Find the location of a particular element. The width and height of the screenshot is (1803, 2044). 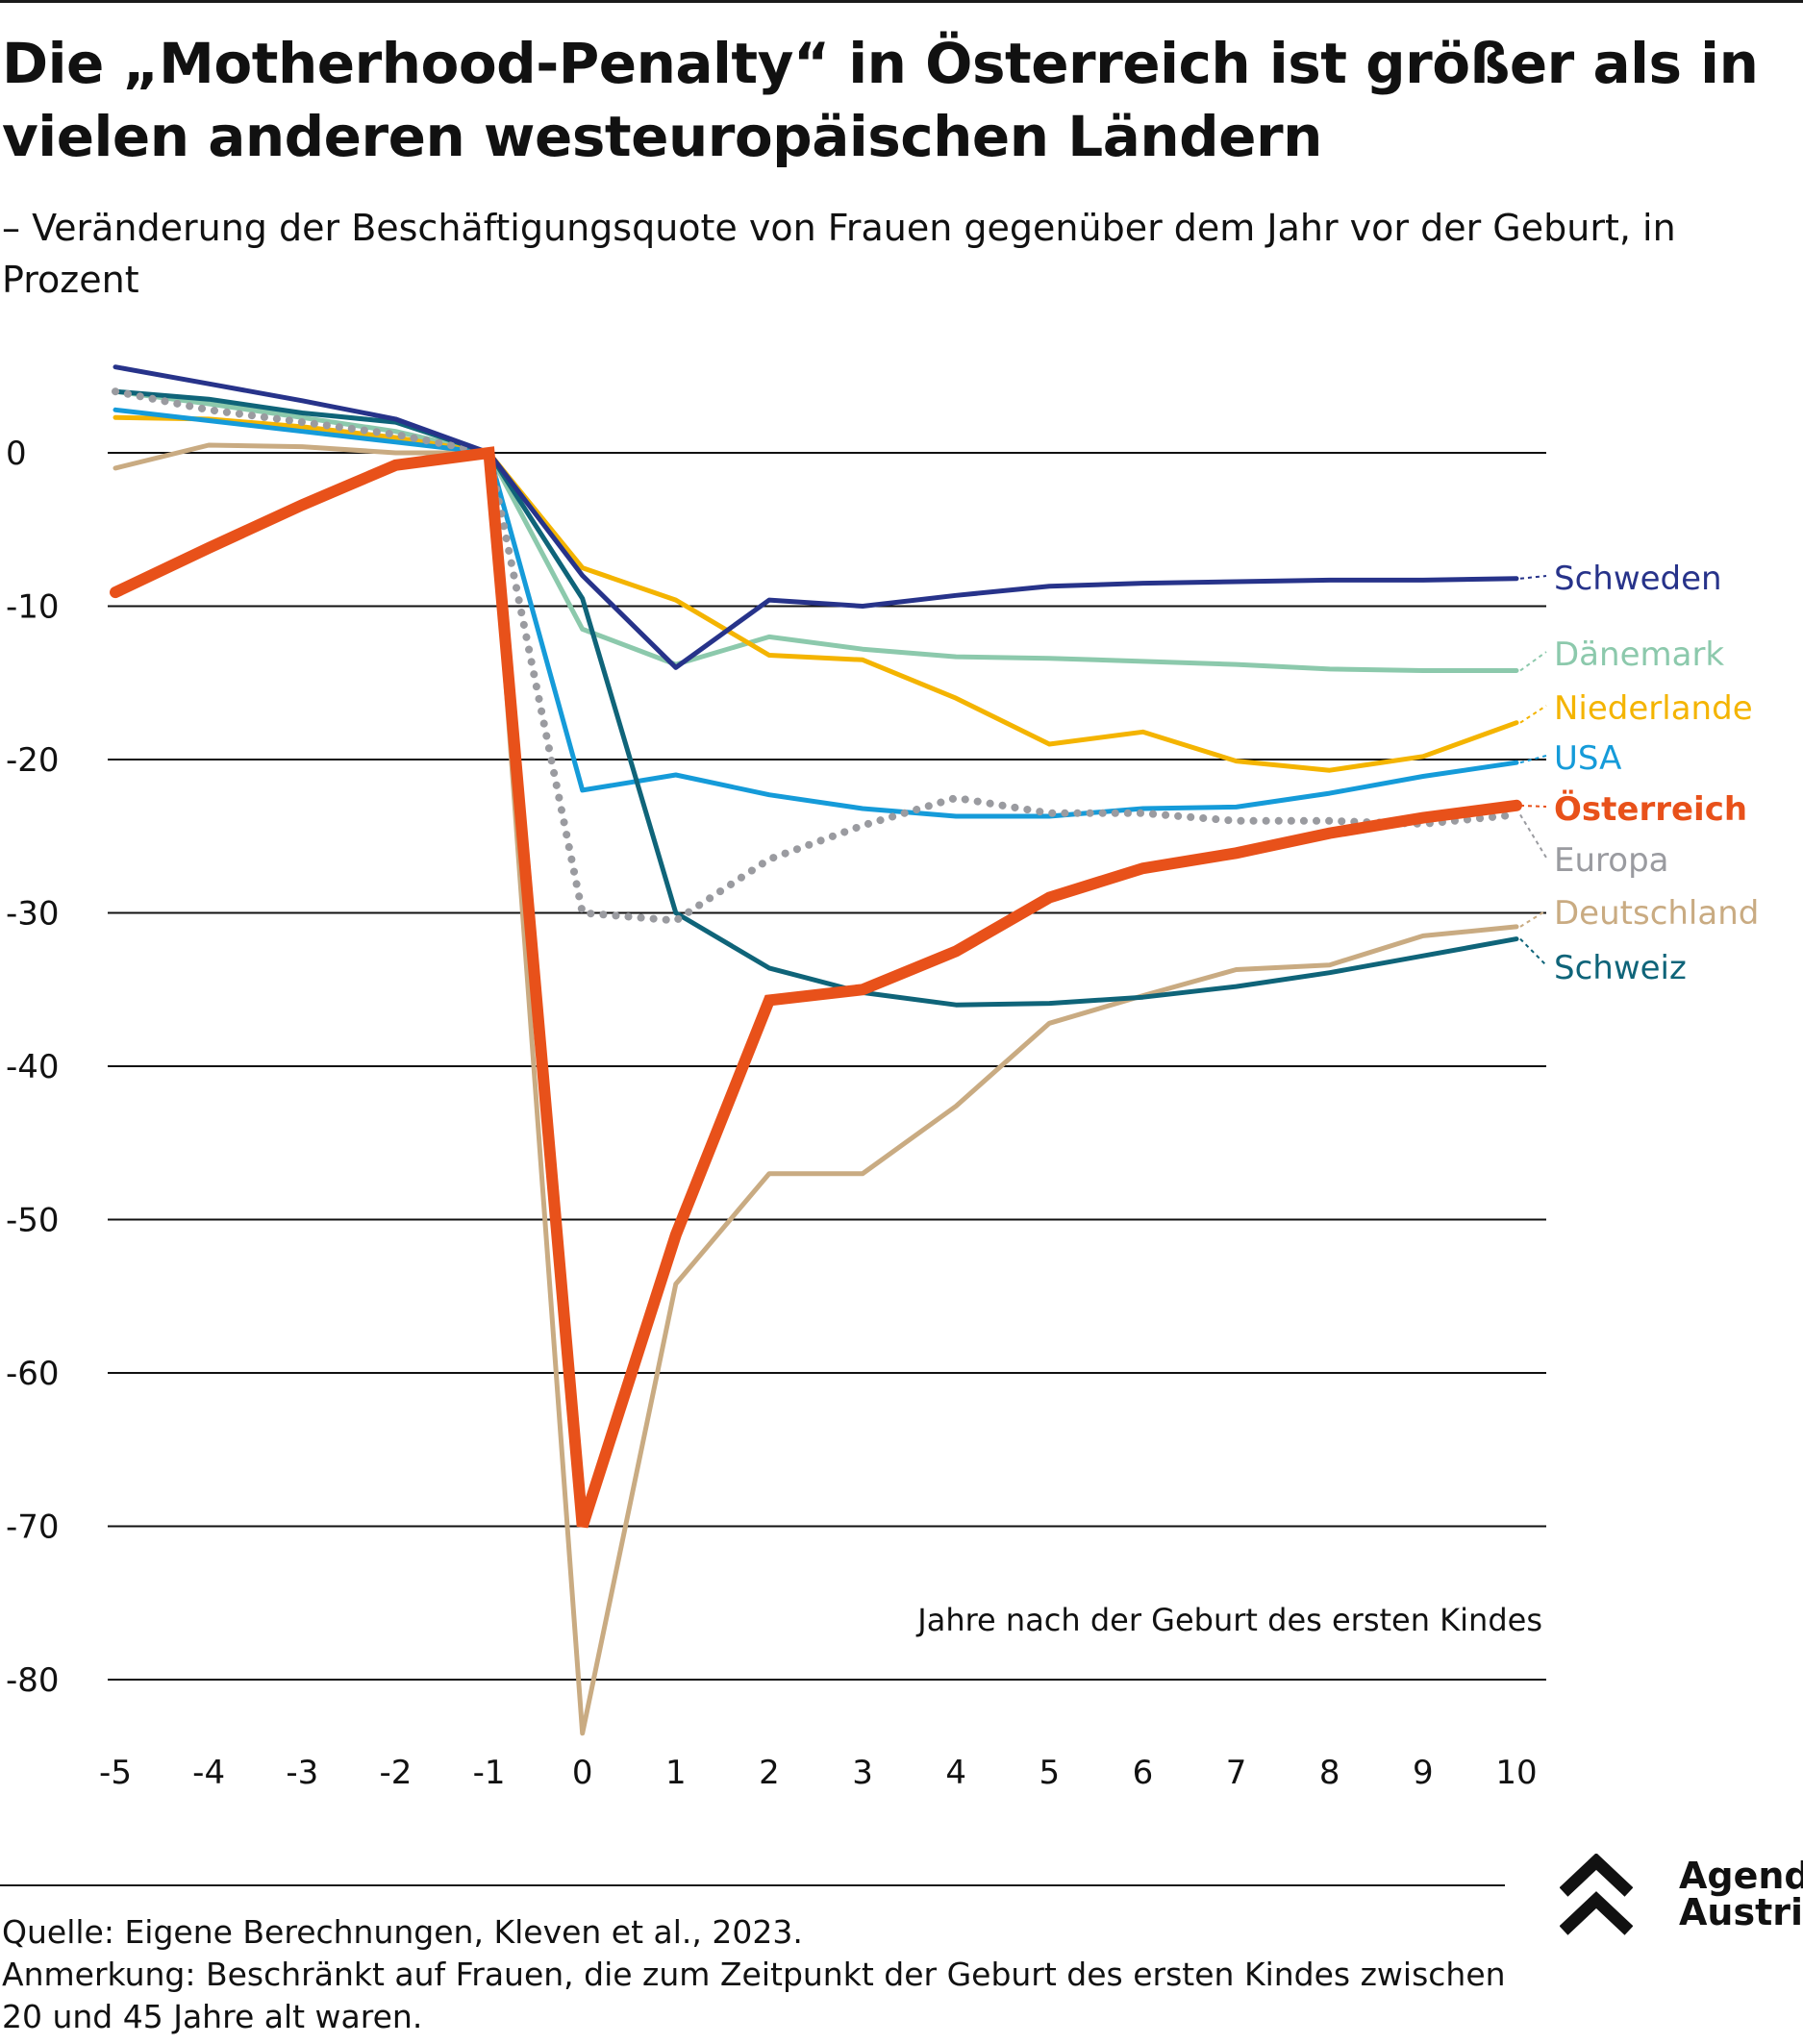

x-tick-label: 5 is located at coordinates (1050, 1773).